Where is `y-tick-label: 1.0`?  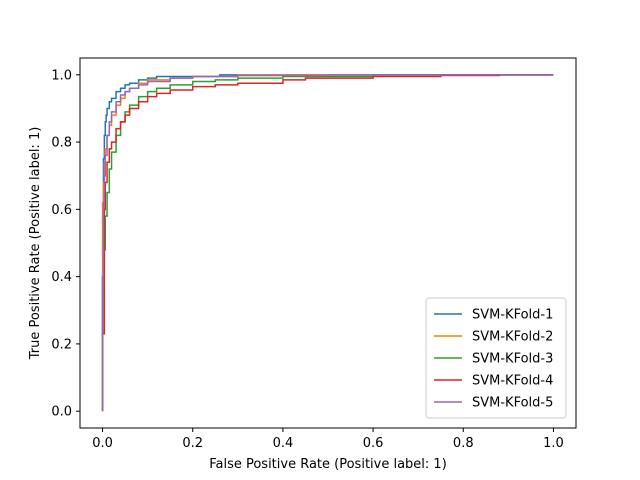
y-tick-label: 1.0 is located at coordinates (61, 75).